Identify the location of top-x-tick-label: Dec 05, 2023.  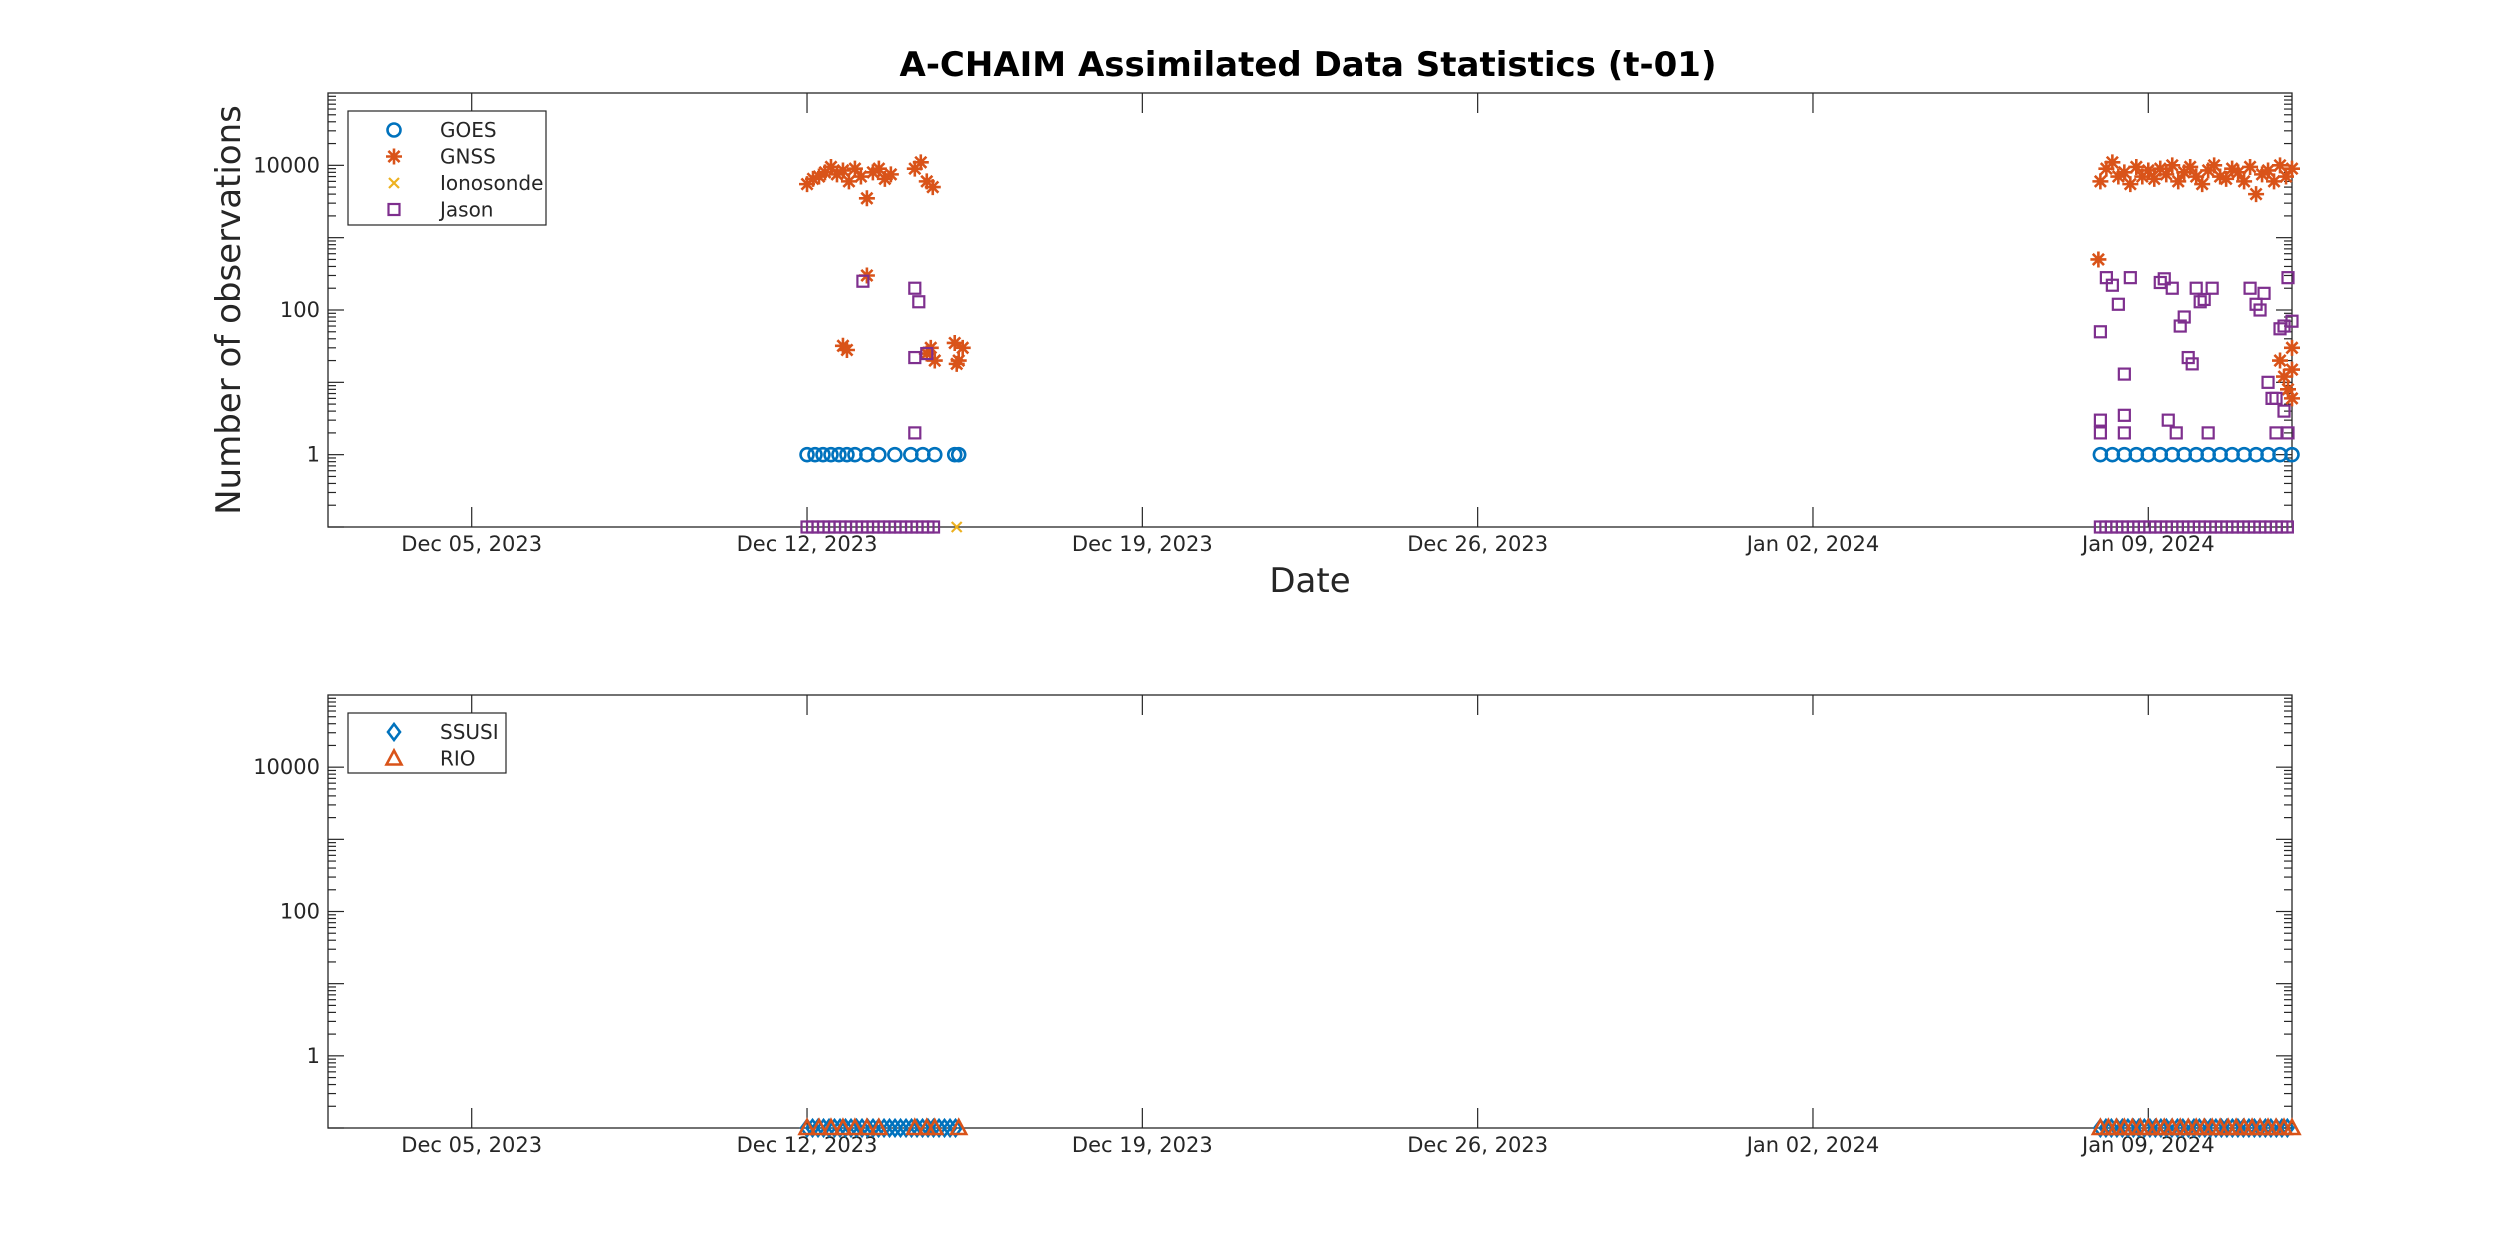
(471, 544).